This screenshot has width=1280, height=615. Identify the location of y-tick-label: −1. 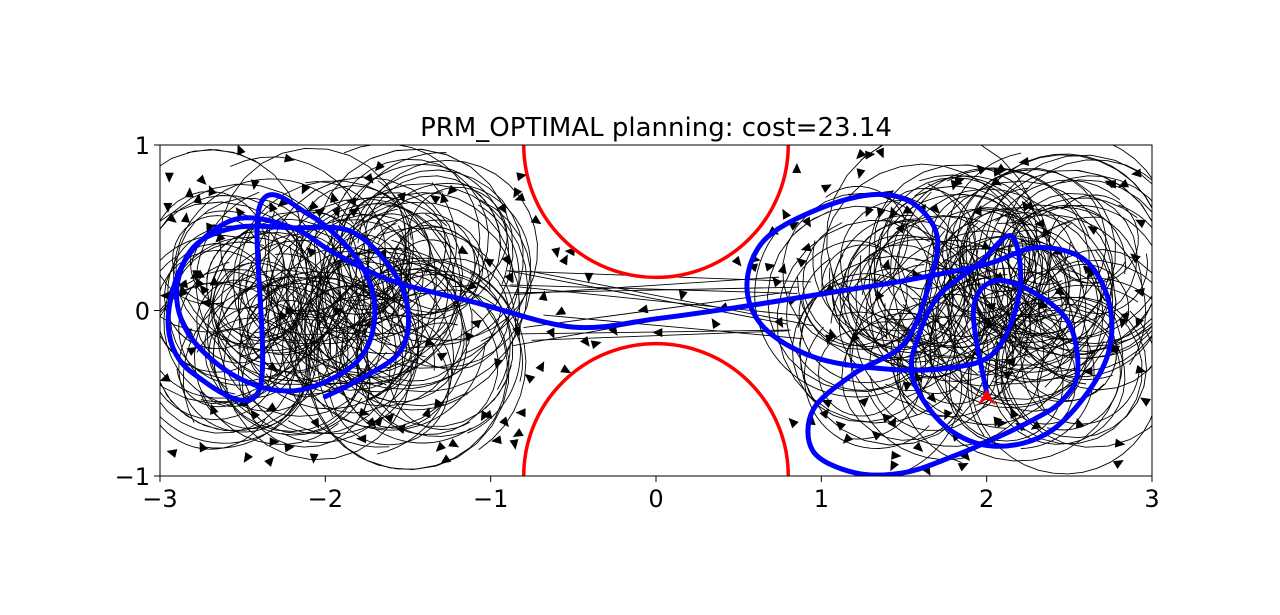
(132, 477).